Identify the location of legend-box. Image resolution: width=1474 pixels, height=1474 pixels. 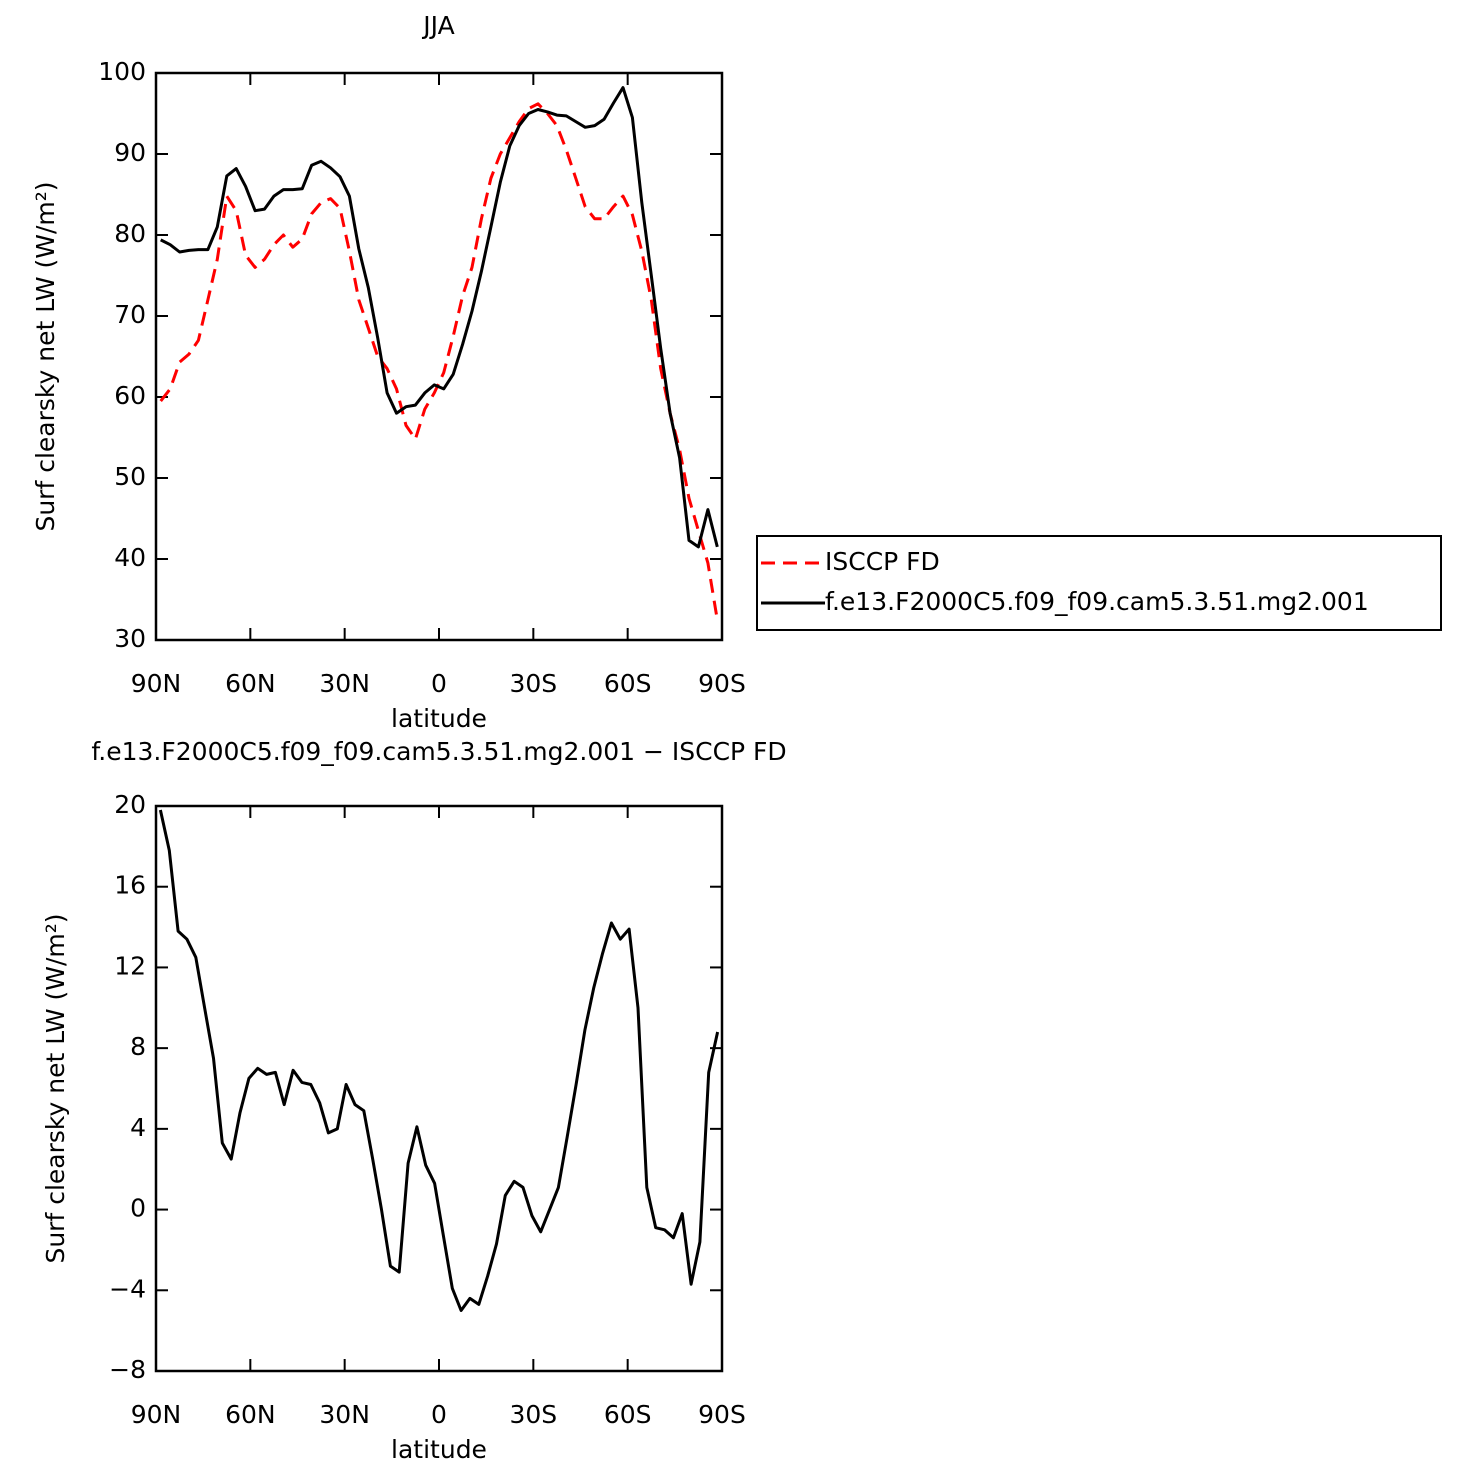
(1099, 583).